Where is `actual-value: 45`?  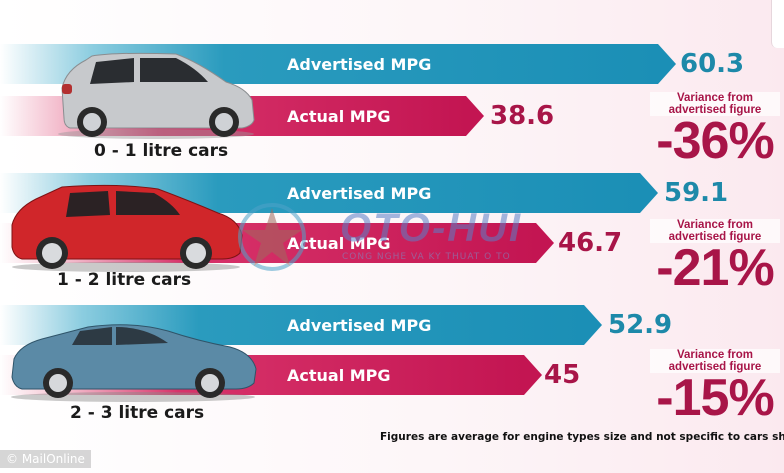
actual-value: 45 is located at coordinates (562, 375).